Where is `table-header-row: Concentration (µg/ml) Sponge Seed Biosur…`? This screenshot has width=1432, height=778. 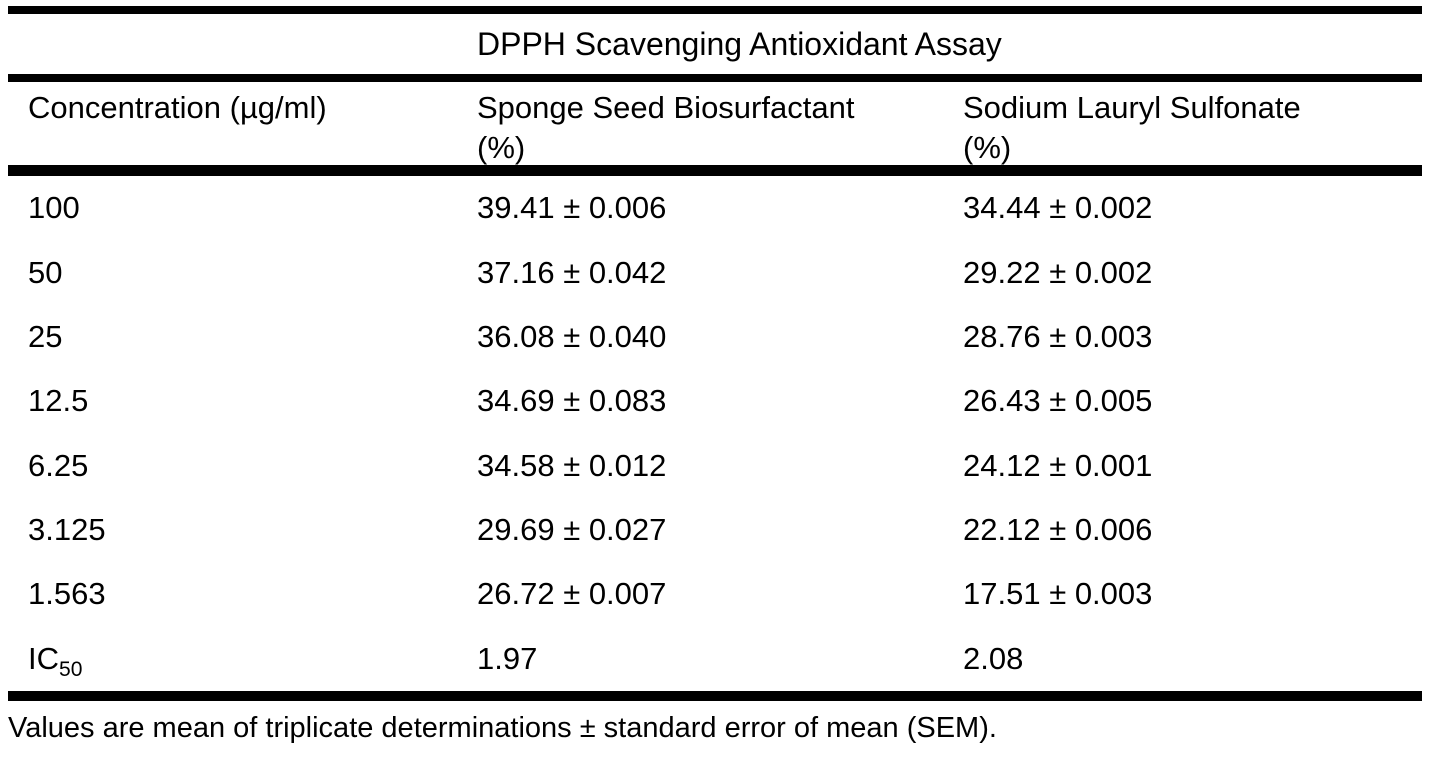 table-header-row: Concentration (µg/ml) Sponge Seed Biosur… is located at coordinates (715, 123).